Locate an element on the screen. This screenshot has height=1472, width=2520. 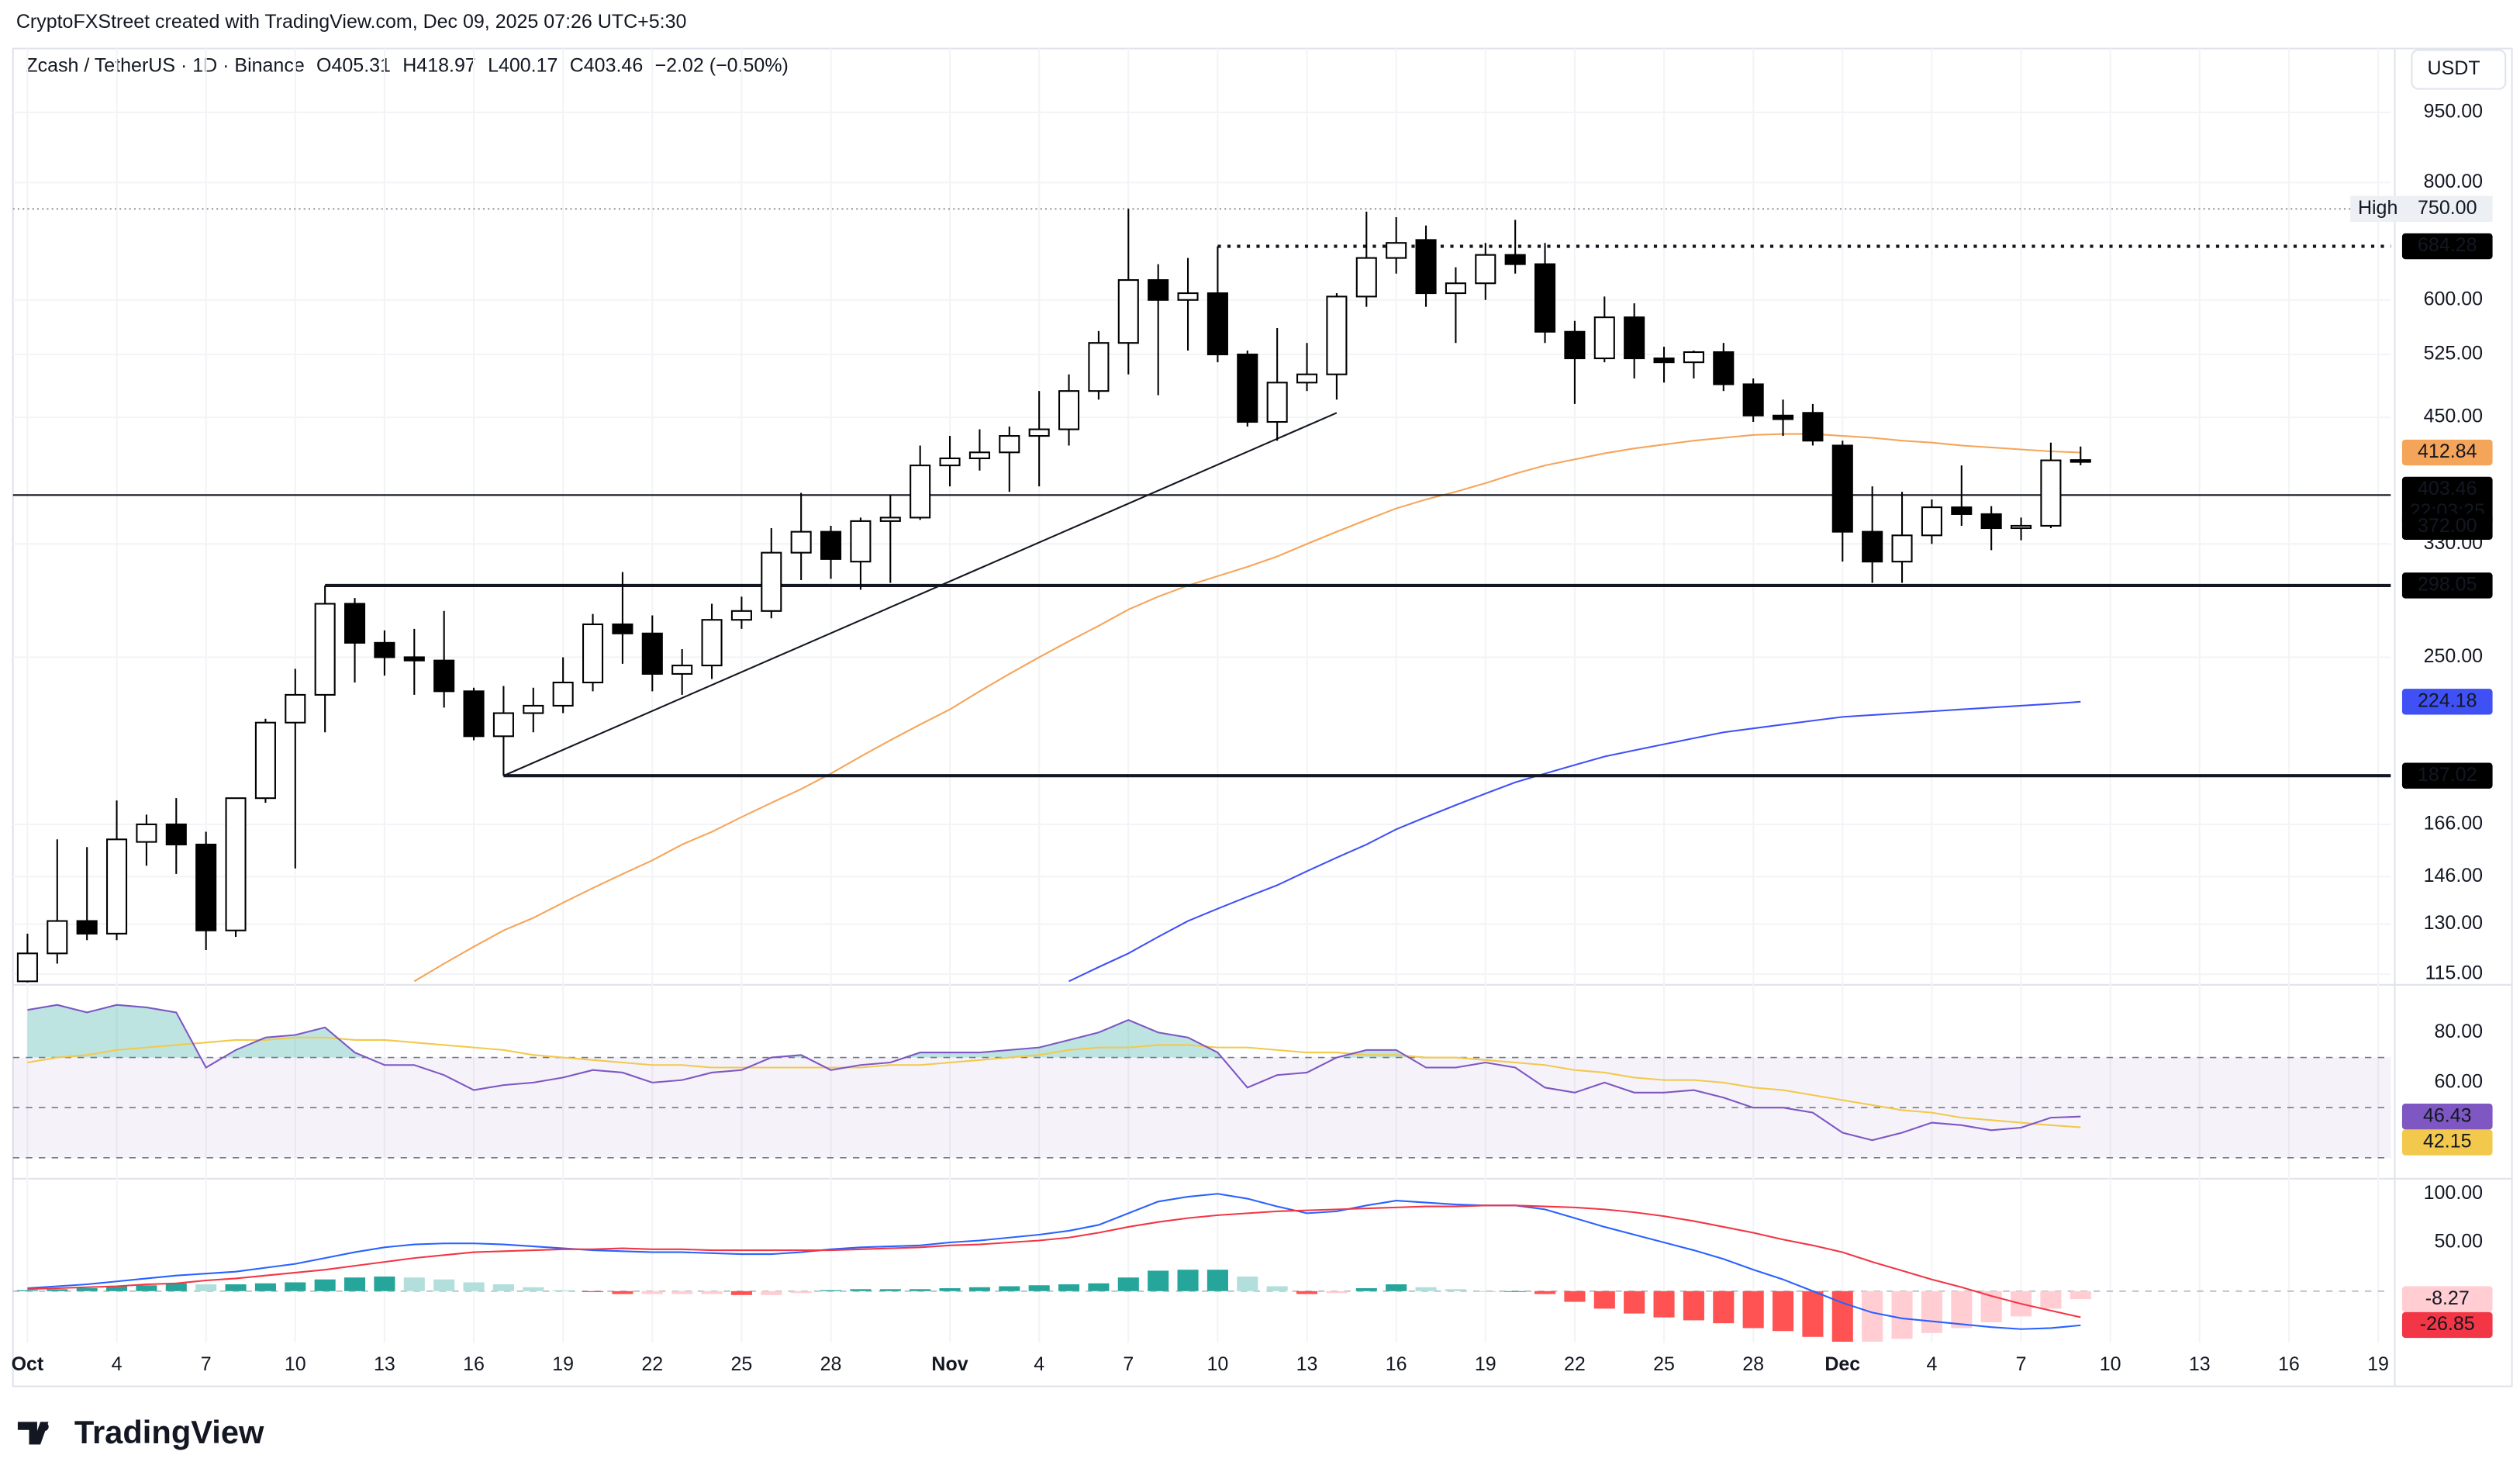
legend-close: C403.46 is located at coordinates (607, 65).